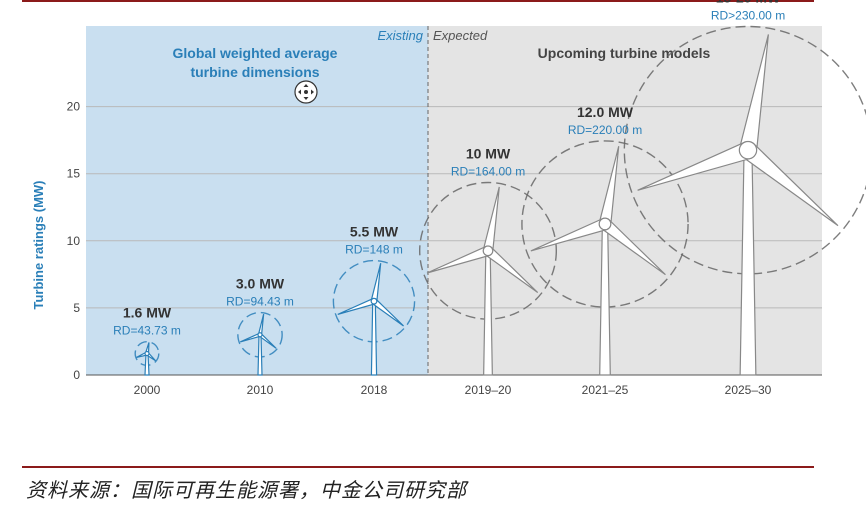 The image size is (866, 515). What do you see at coordinates (624, 53) in the screenshot?
I see `expected-title: Upcoming turbine models` at bounding box center [624, 53].